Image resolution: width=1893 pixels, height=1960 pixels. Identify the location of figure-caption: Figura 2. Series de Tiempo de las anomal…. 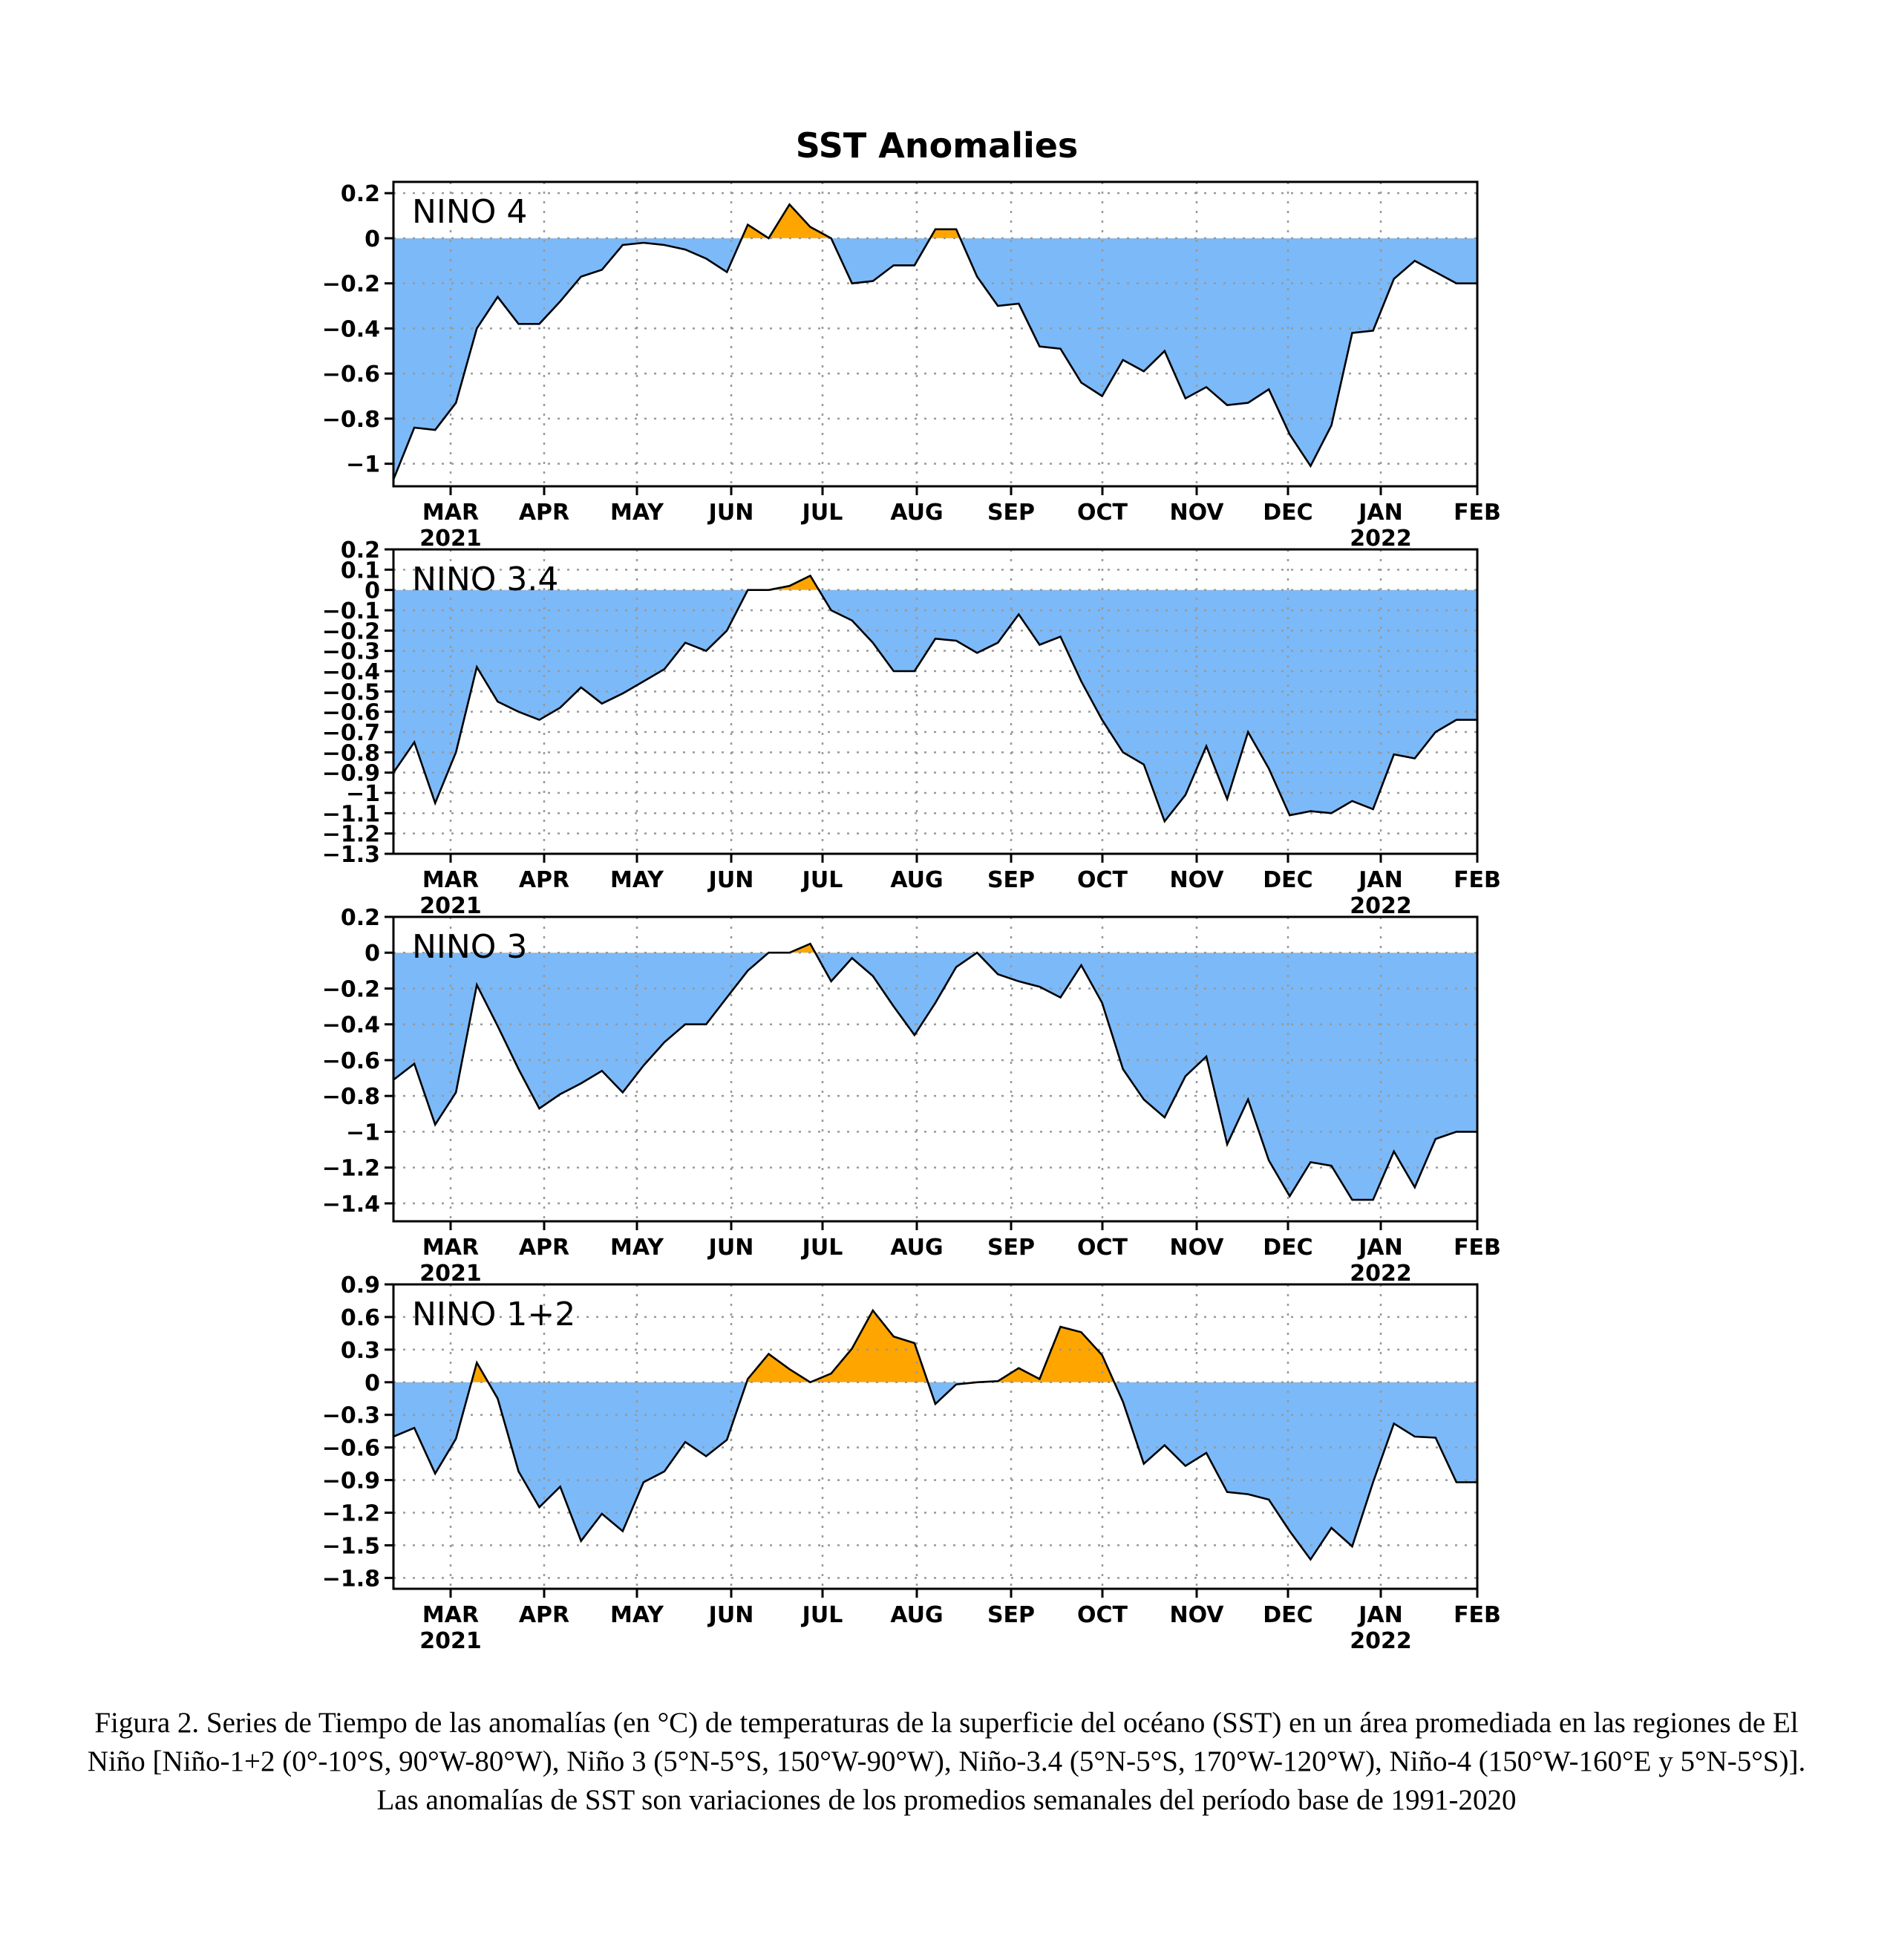
(946, 1761).